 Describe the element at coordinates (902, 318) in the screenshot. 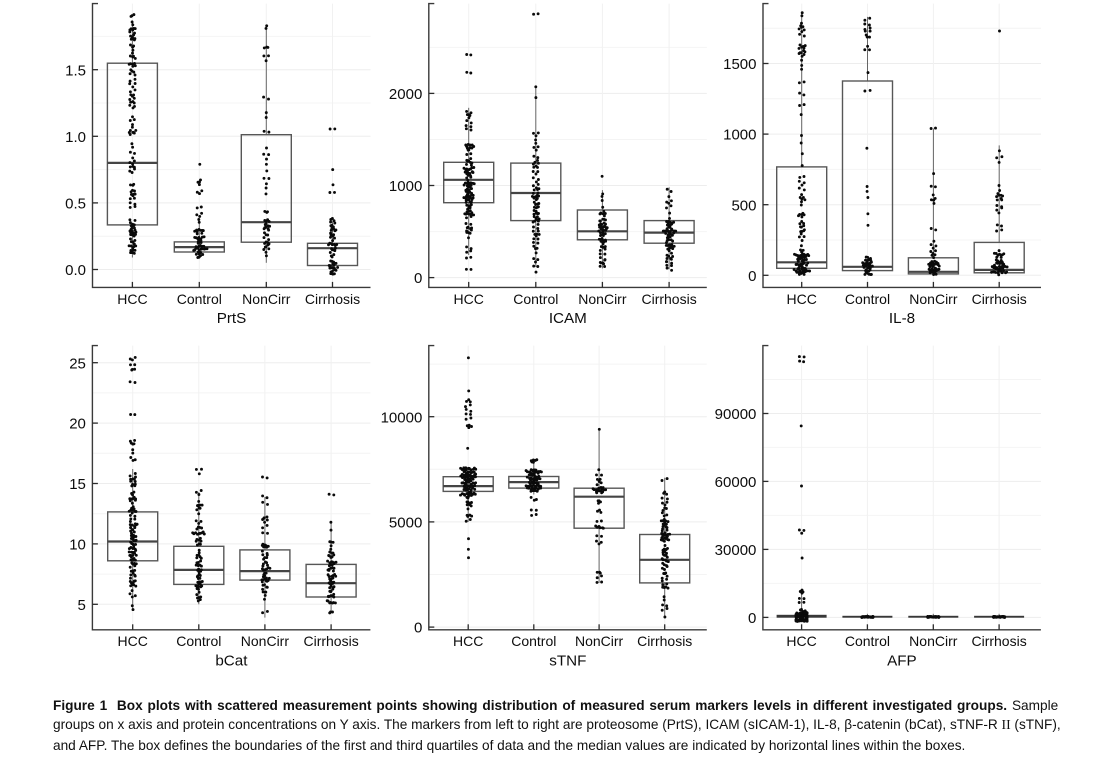

I see `svg-text: IL-8` at that location.